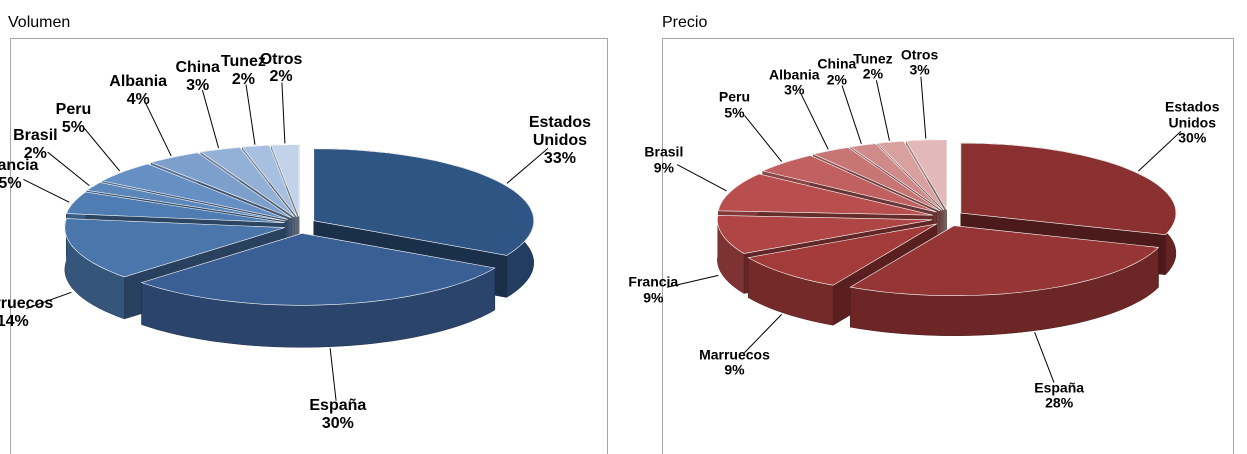 The image size is (1247, 454). I want to click on data-label: China 2%, so click(837, 71).